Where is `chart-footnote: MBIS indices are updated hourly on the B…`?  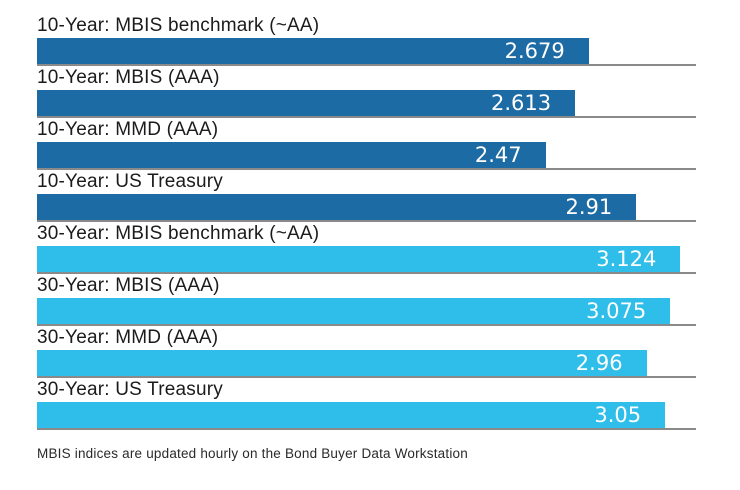 chart-footnote: MBIS indices are updated hourly on the B… is located at coordinates (252, 453).